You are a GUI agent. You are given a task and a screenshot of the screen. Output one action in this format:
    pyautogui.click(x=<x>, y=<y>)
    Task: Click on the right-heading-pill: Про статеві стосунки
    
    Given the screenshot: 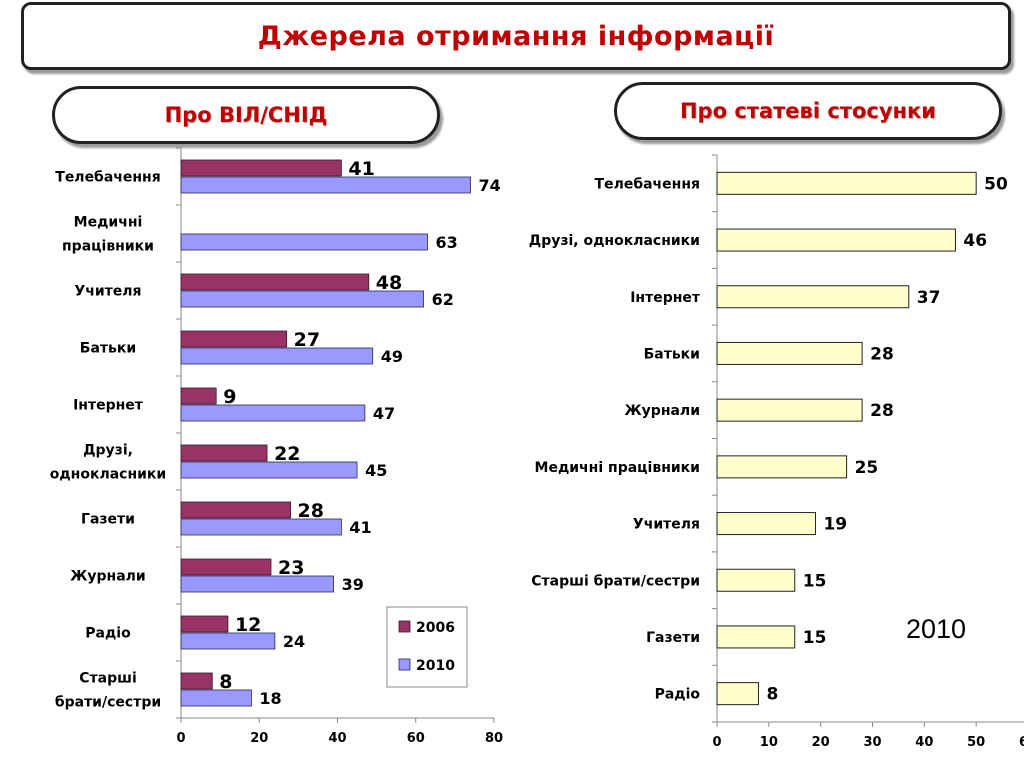 What is the action you would take?
    pyautogui.click(x=808, y=111)
    